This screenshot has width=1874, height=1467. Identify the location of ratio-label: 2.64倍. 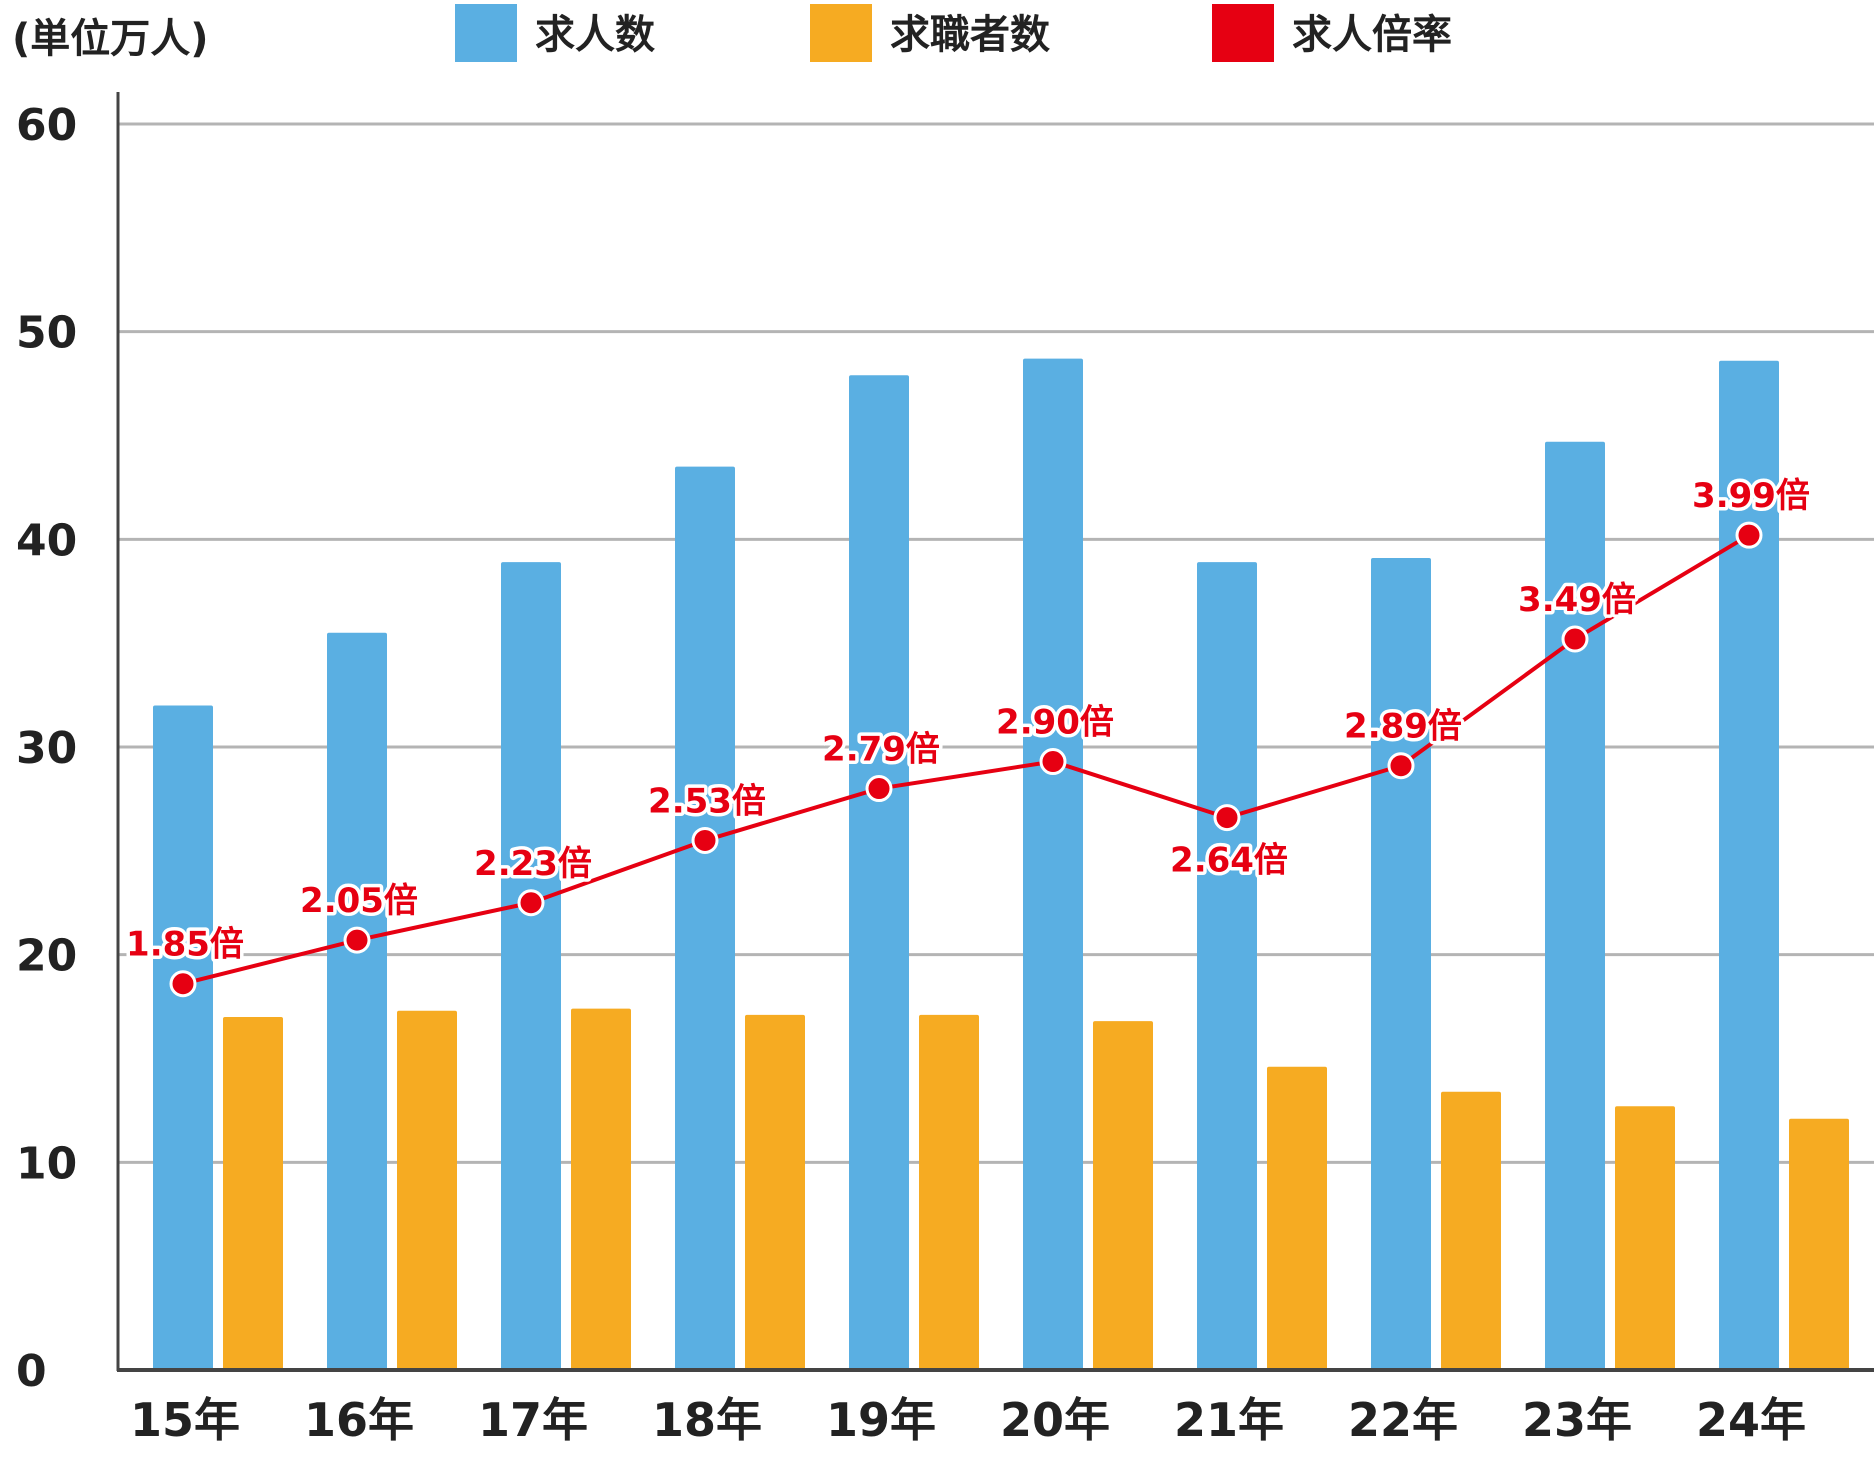
(1229, 861).